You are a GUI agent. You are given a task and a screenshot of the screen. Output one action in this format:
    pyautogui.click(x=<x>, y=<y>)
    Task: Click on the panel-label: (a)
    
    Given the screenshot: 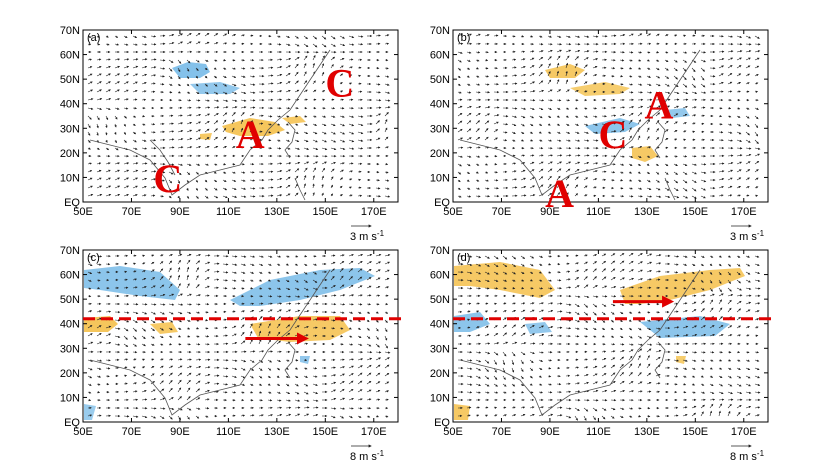 What is the action you would take?
    pyautogui.click(x=93, y=38)
    